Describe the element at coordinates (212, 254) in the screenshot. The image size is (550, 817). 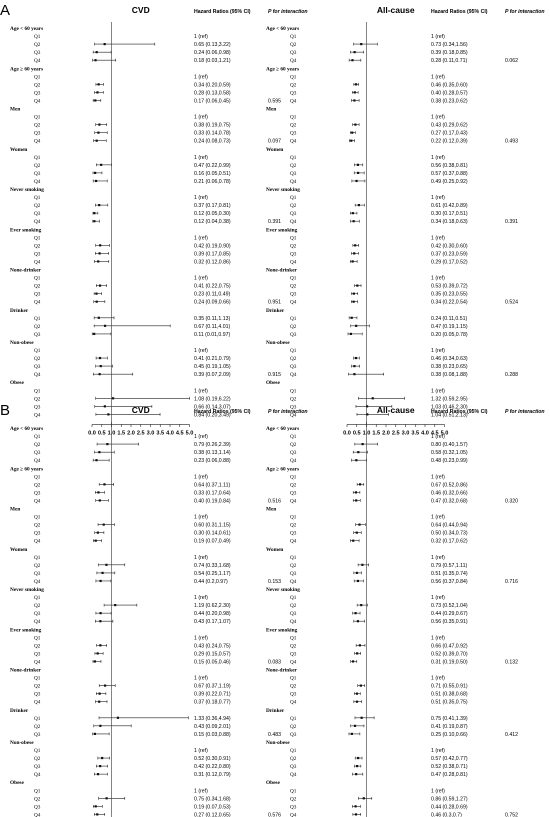
I see `hr-ci-value: 0.39 (0.17,0.85)` at that location.